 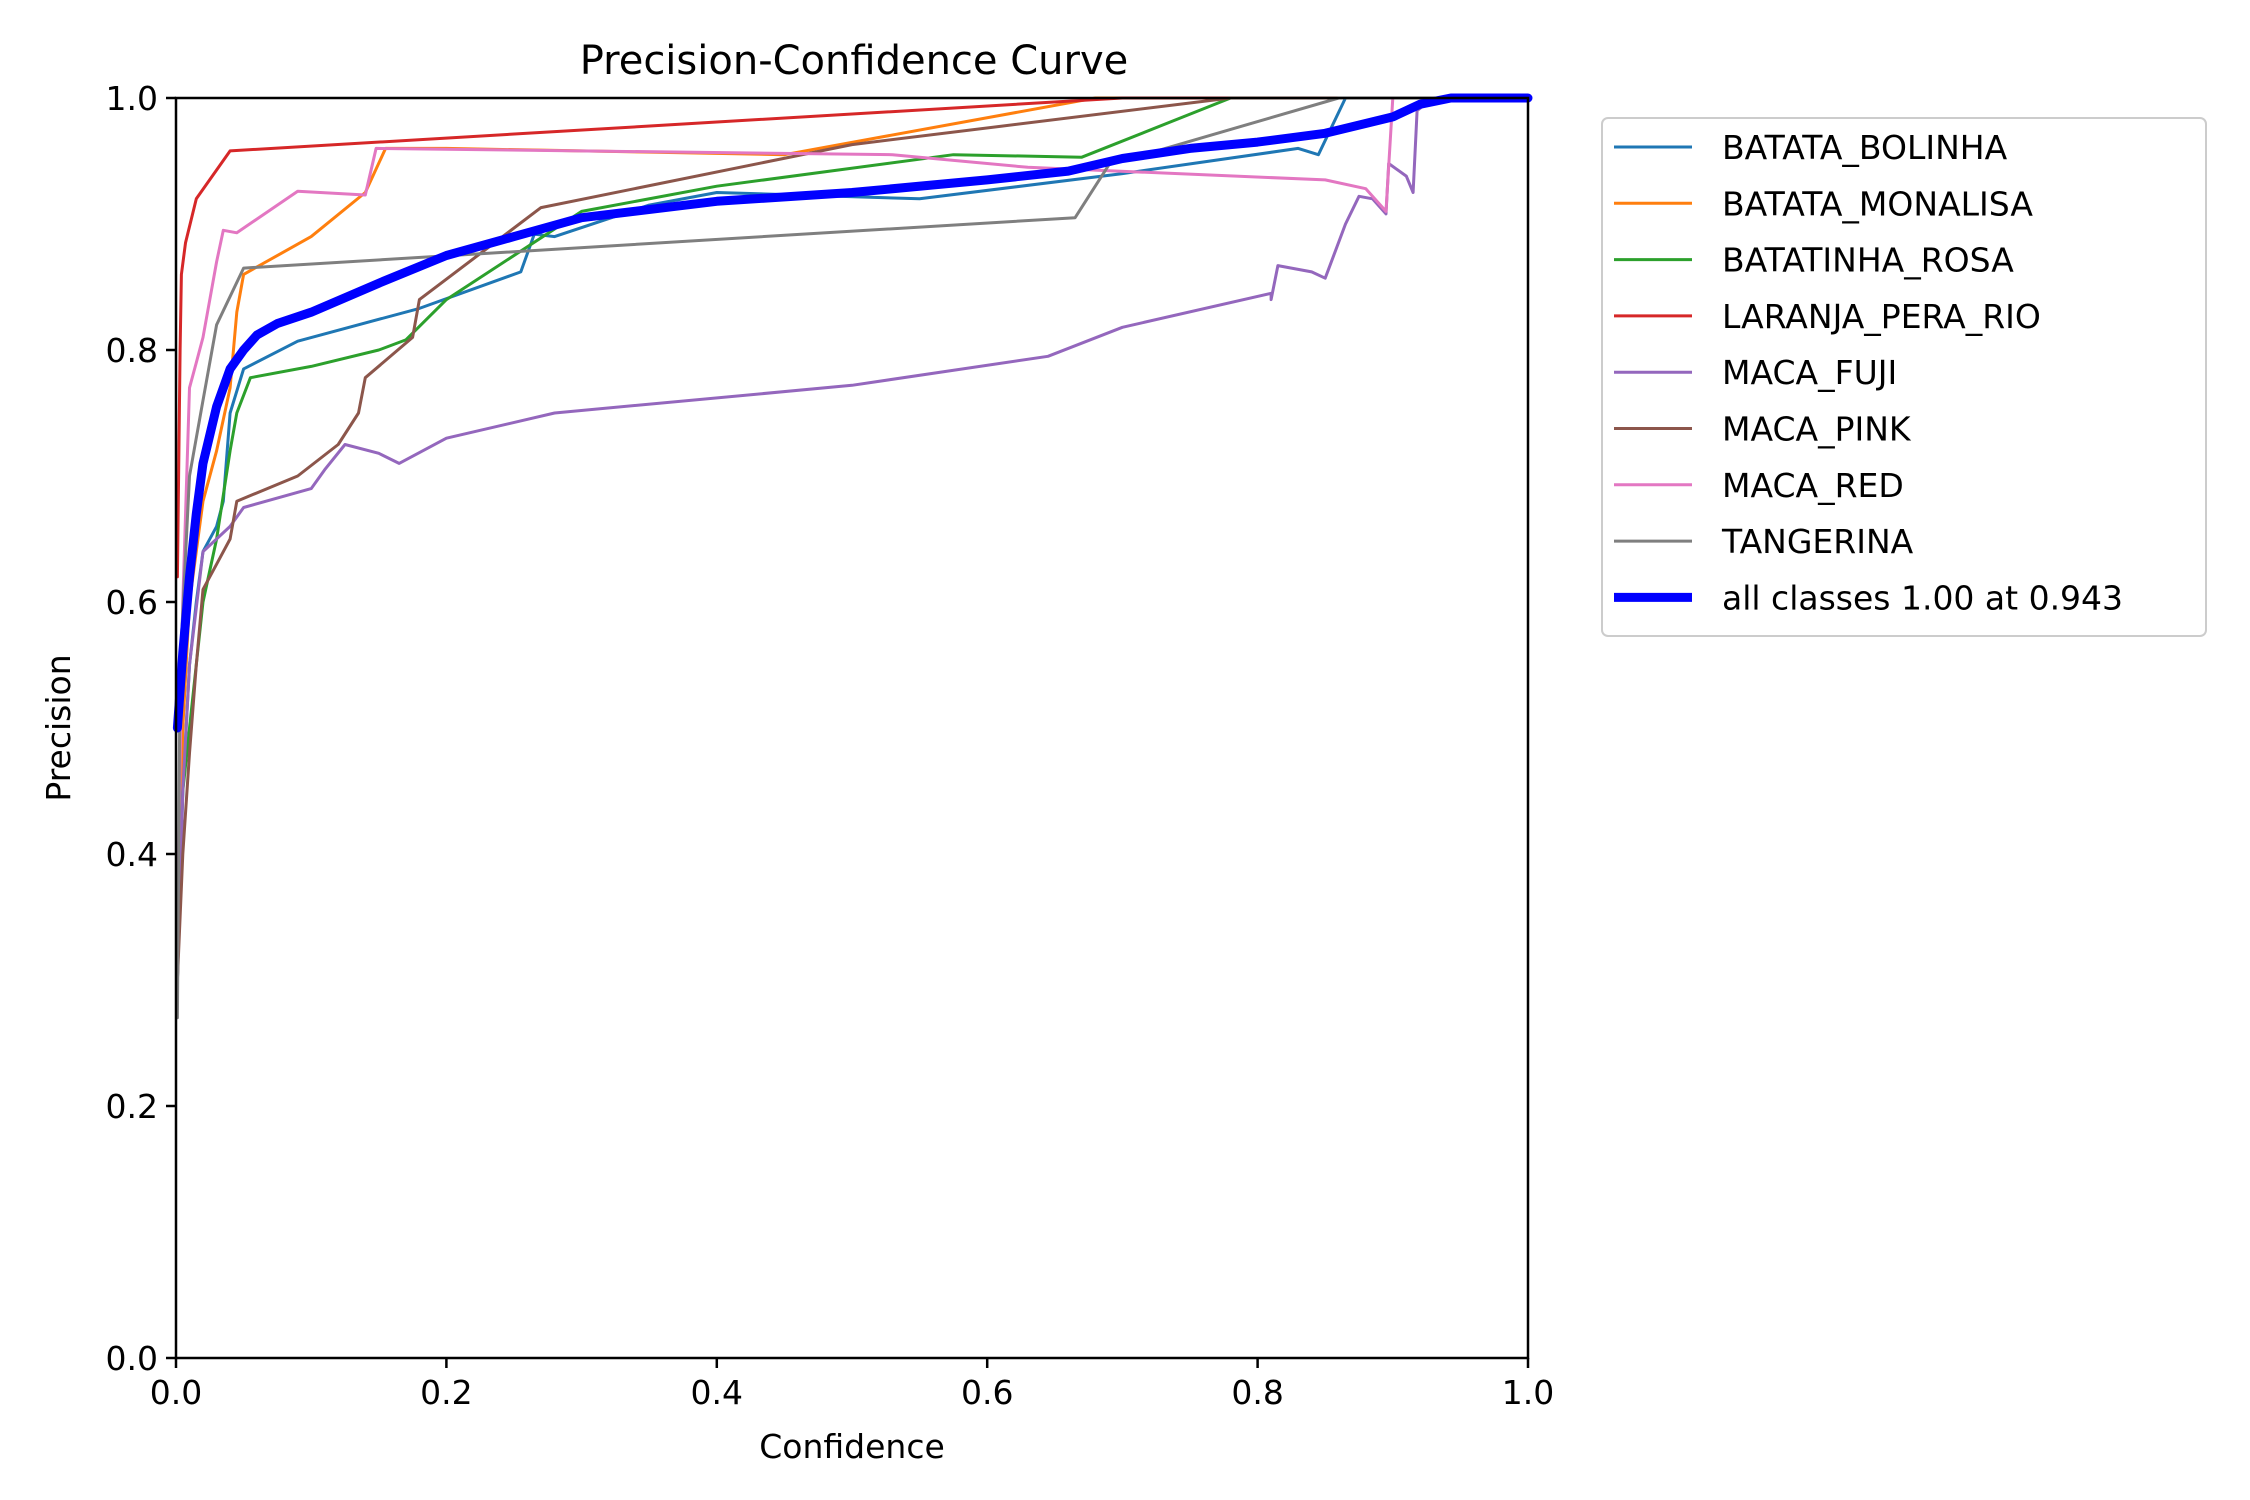 What do you see at coordinates (1813, 485) in the screenshot?
I see `legend-label: MACA_RED` at bounding box center [1813, 485].